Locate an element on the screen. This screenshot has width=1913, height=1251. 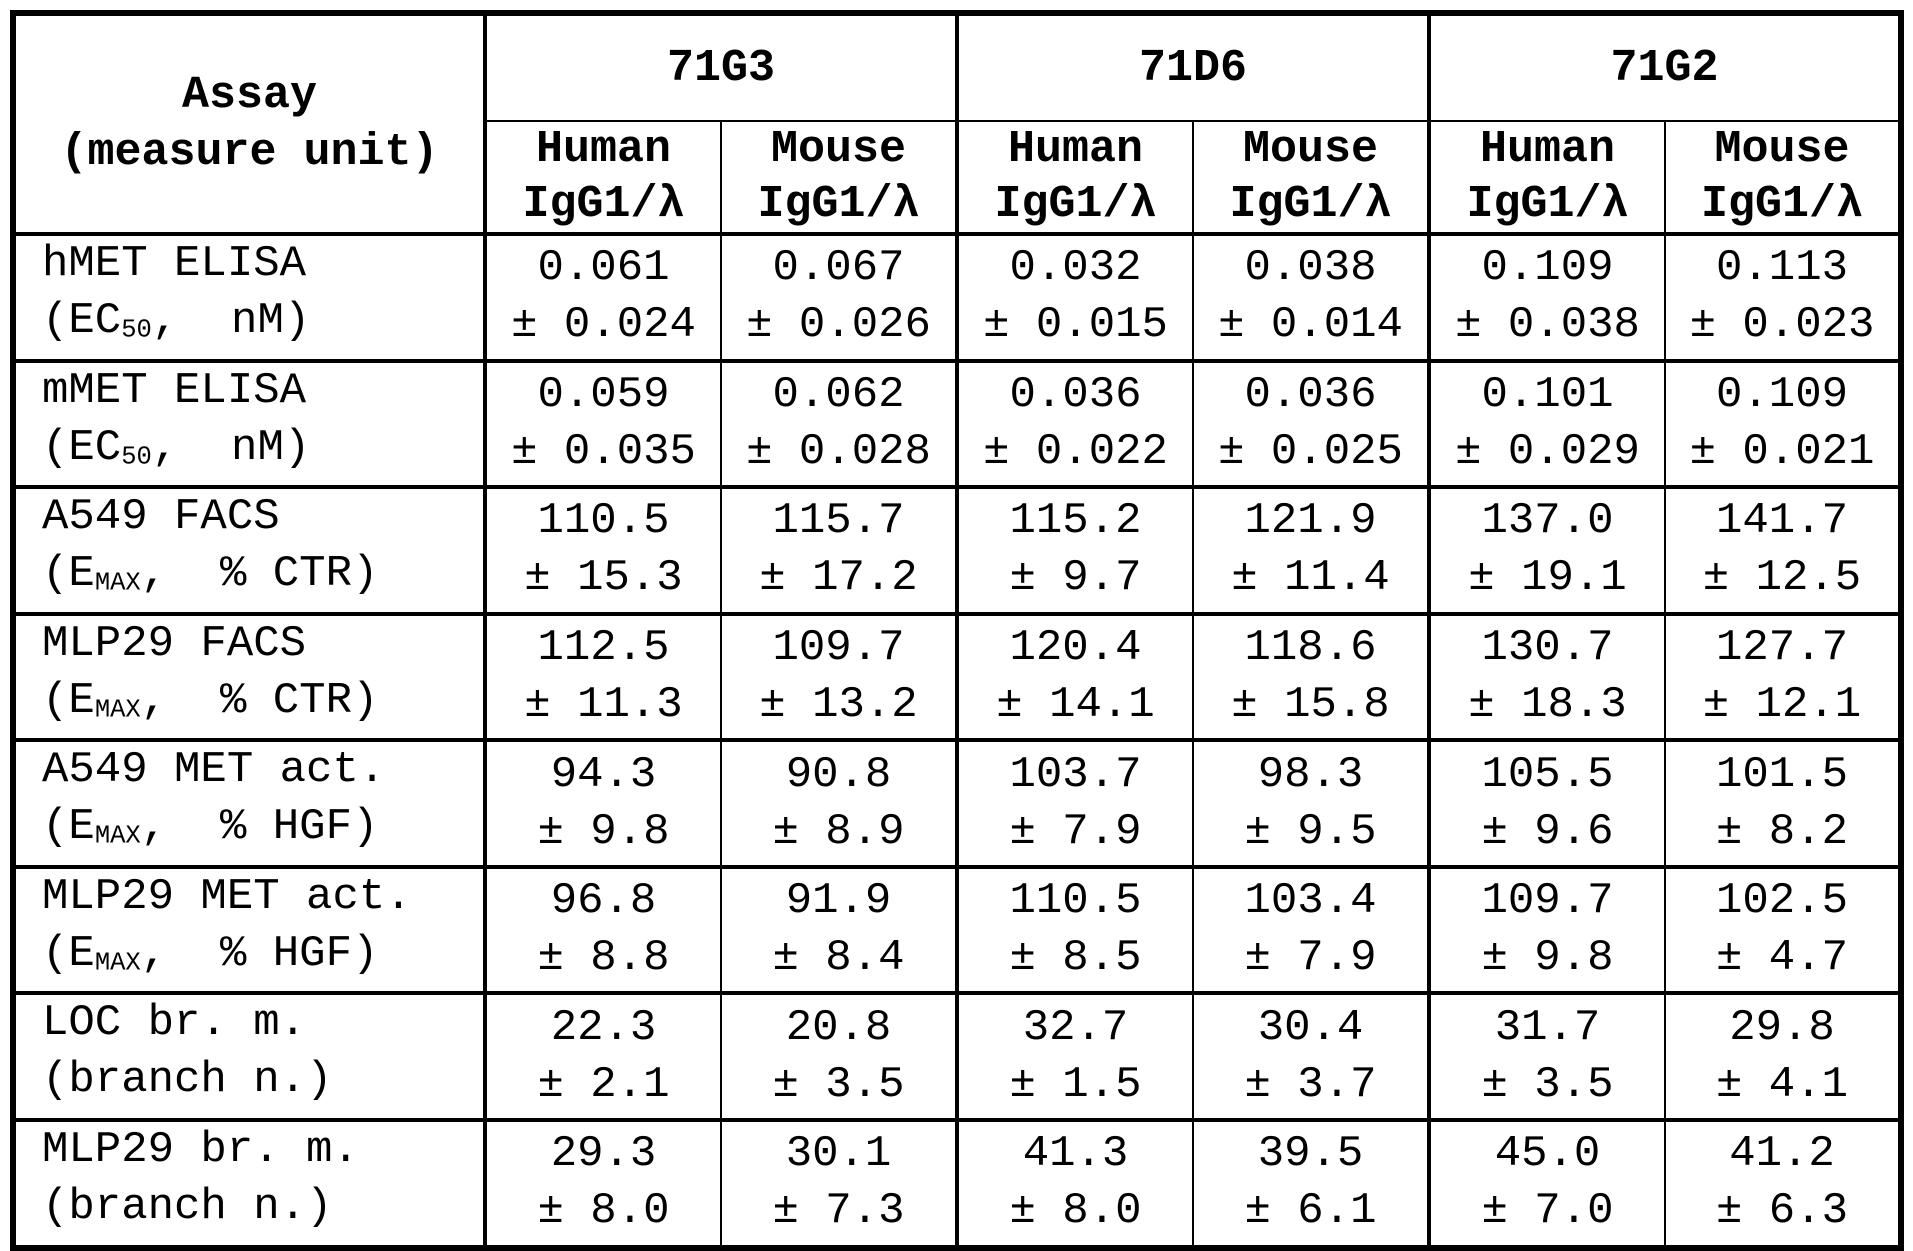
mean-value: 130.7 is located at coordinates (1547, 648).